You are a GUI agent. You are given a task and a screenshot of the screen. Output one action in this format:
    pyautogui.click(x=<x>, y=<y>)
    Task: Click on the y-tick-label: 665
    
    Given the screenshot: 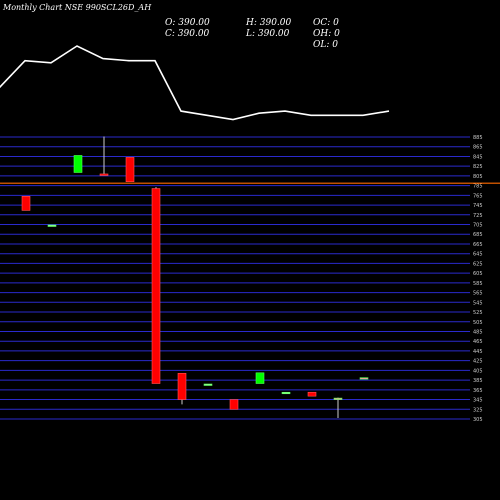 What is the action you would take?
    pyautogui.click(x=478, y=245)
    